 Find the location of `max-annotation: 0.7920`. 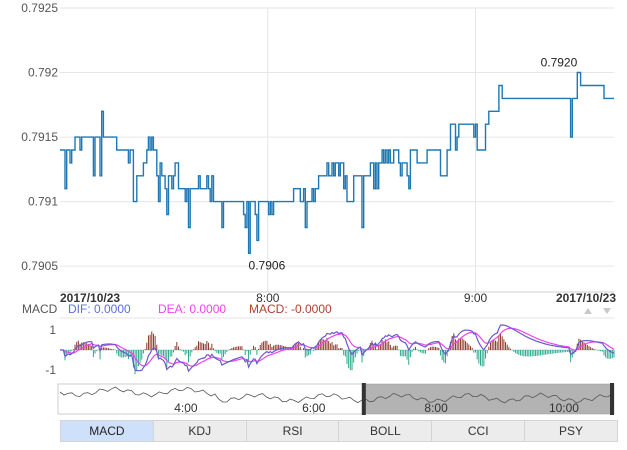

max-annotation: 0.7920 is located at coordinates (559, 63).